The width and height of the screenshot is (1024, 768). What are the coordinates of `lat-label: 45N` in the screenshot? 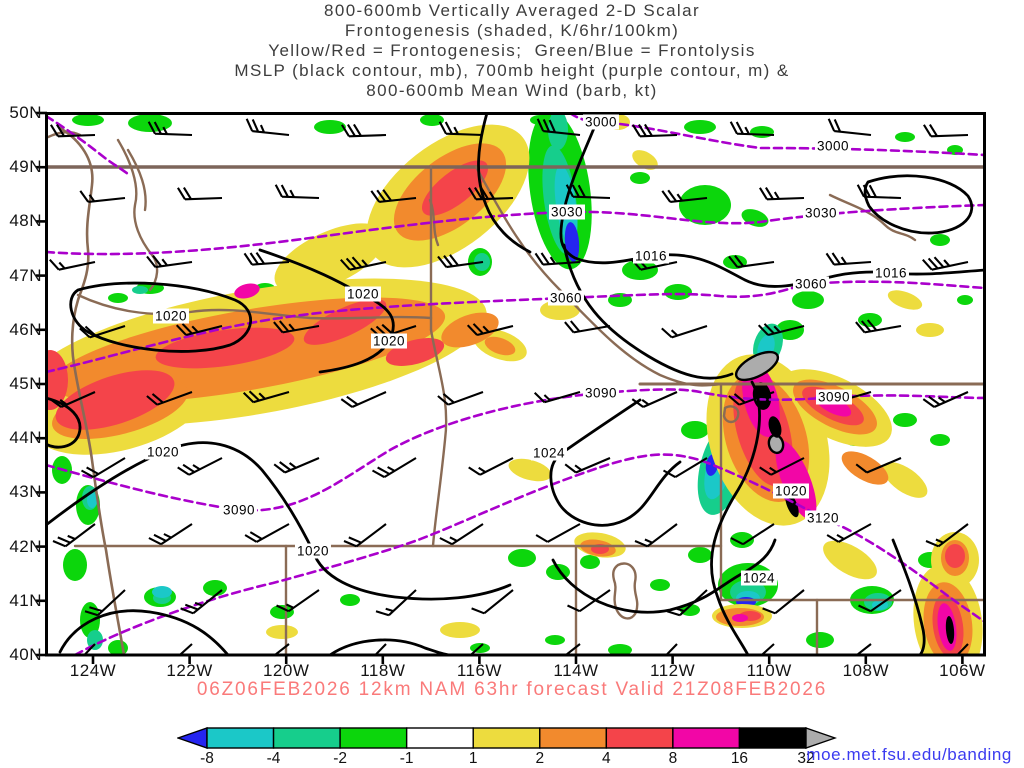 It's located at (25, 383).